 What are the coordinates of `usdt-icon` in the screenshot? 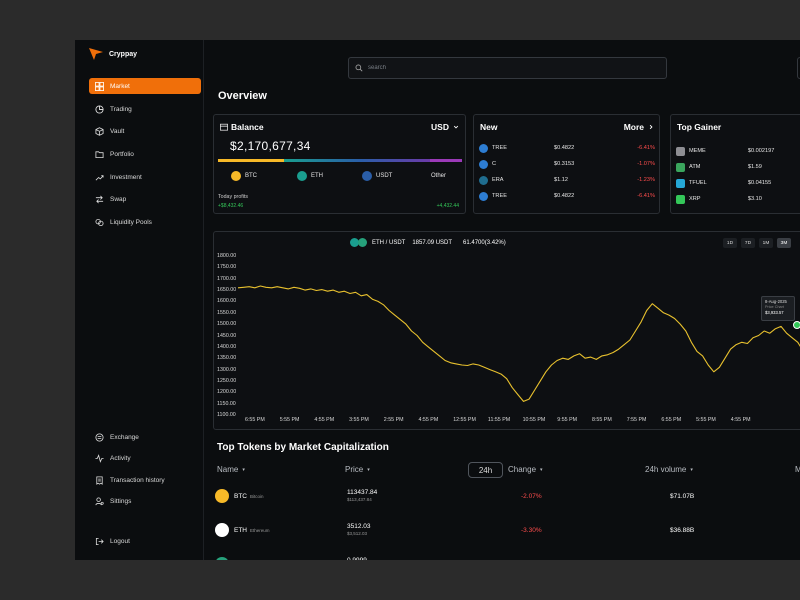 It's located at (367, 176).